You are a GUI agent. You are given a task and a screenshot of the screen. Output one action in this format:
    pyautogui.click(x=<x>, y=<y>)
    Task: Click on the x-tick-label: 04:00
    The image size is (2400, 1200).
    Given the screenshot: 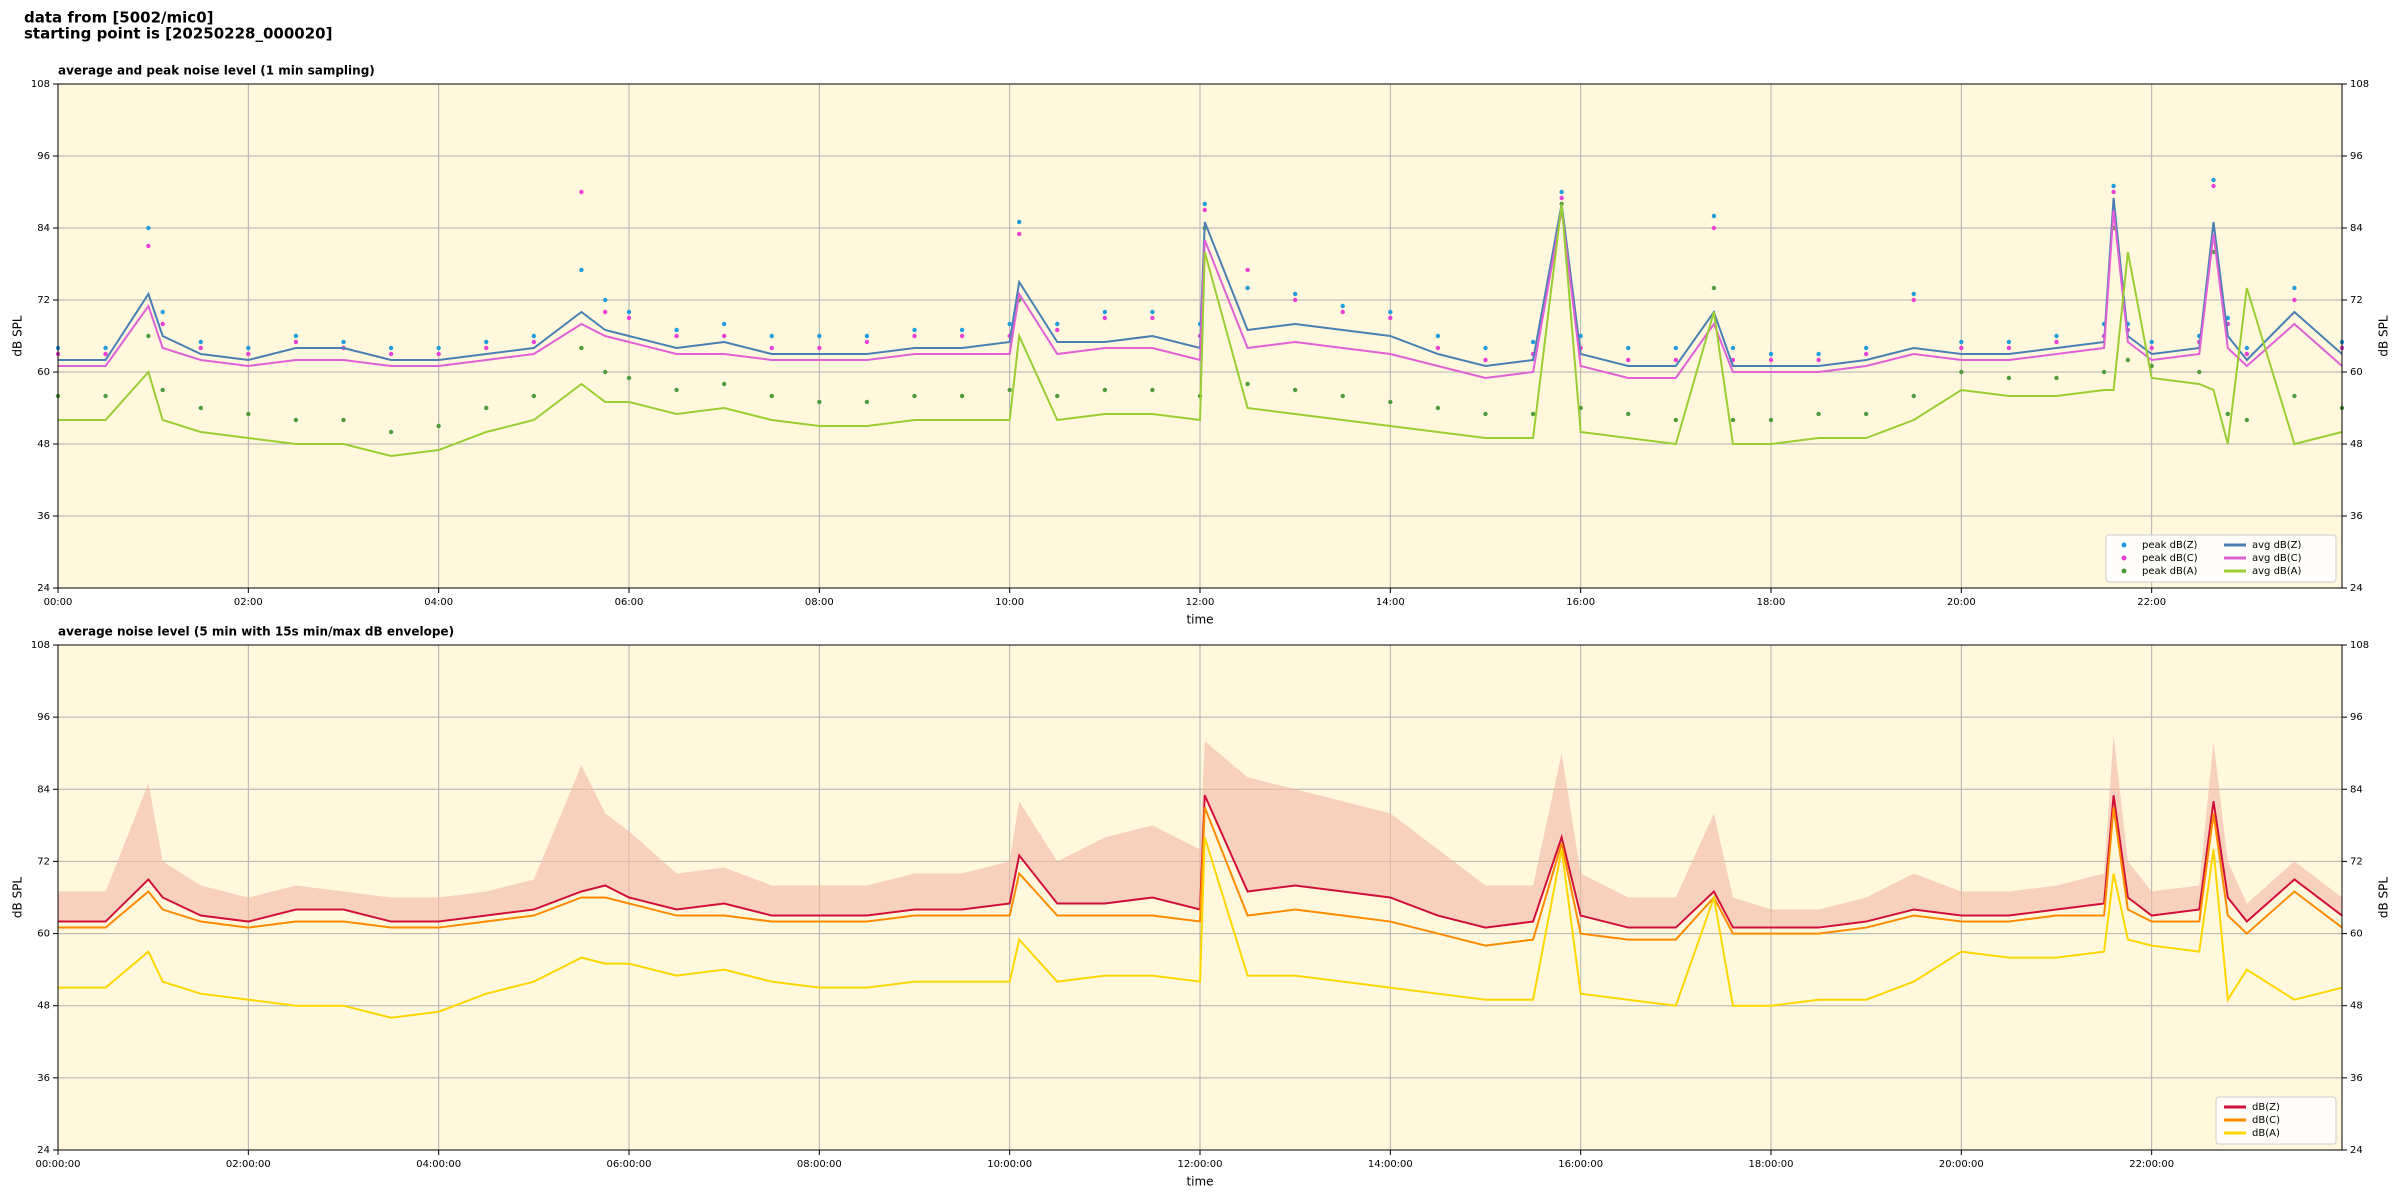 What is the action you would take?
    pyautogui.click(x=438, y=602)
    